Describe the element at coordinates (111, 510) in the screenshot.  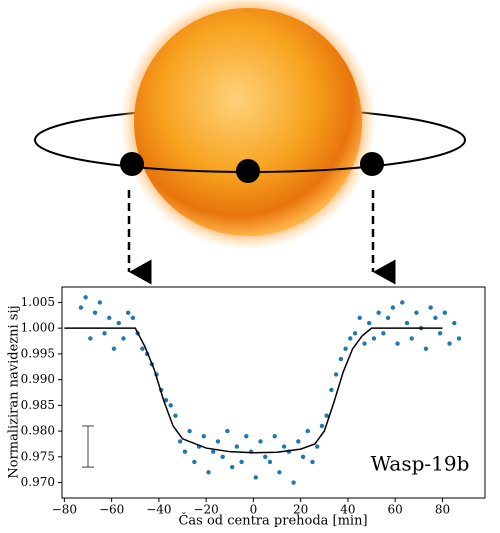
I see `x-tick-label: −60` at that location.